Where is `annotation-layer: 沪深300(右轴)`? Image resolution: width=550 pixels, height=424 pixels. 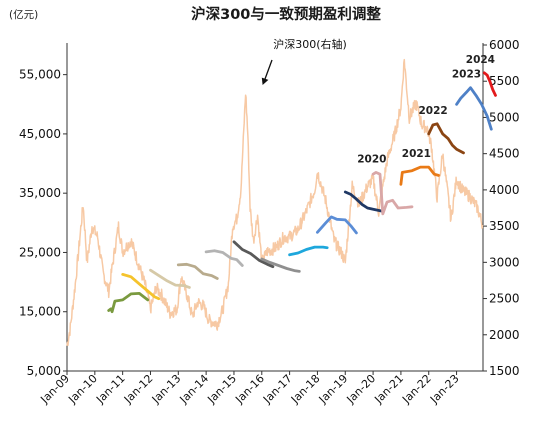 annotation-layer: 沪深300(右轴) is located at coordinates (304, 61).